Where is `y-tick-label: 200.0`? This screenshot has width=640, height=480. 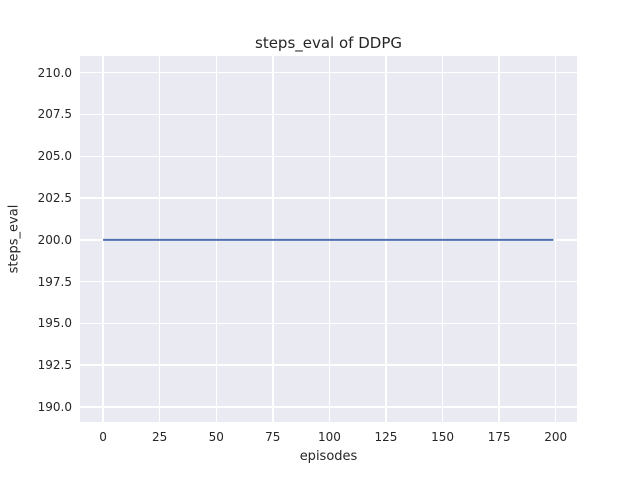
y-tick-label: 200.0 is located at coordinates (54, 239).